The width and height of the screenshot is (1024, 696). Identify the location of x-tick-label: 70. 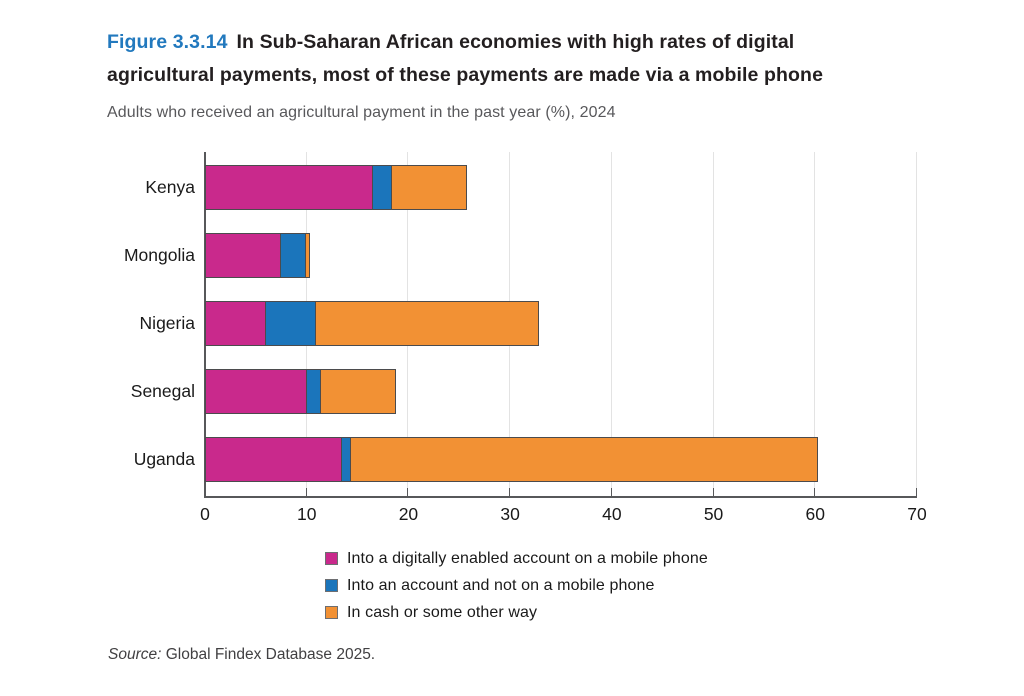
(917, 514).